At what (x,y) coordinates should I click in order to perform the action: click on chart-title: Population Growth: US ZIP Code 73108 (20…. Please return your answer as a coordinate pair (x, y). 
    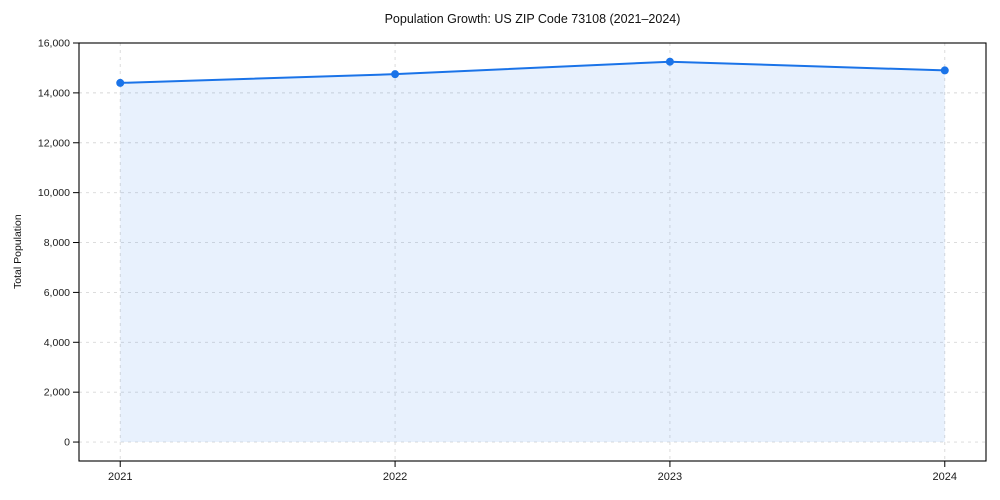
    Looking at the image, I should click on (532, 19).